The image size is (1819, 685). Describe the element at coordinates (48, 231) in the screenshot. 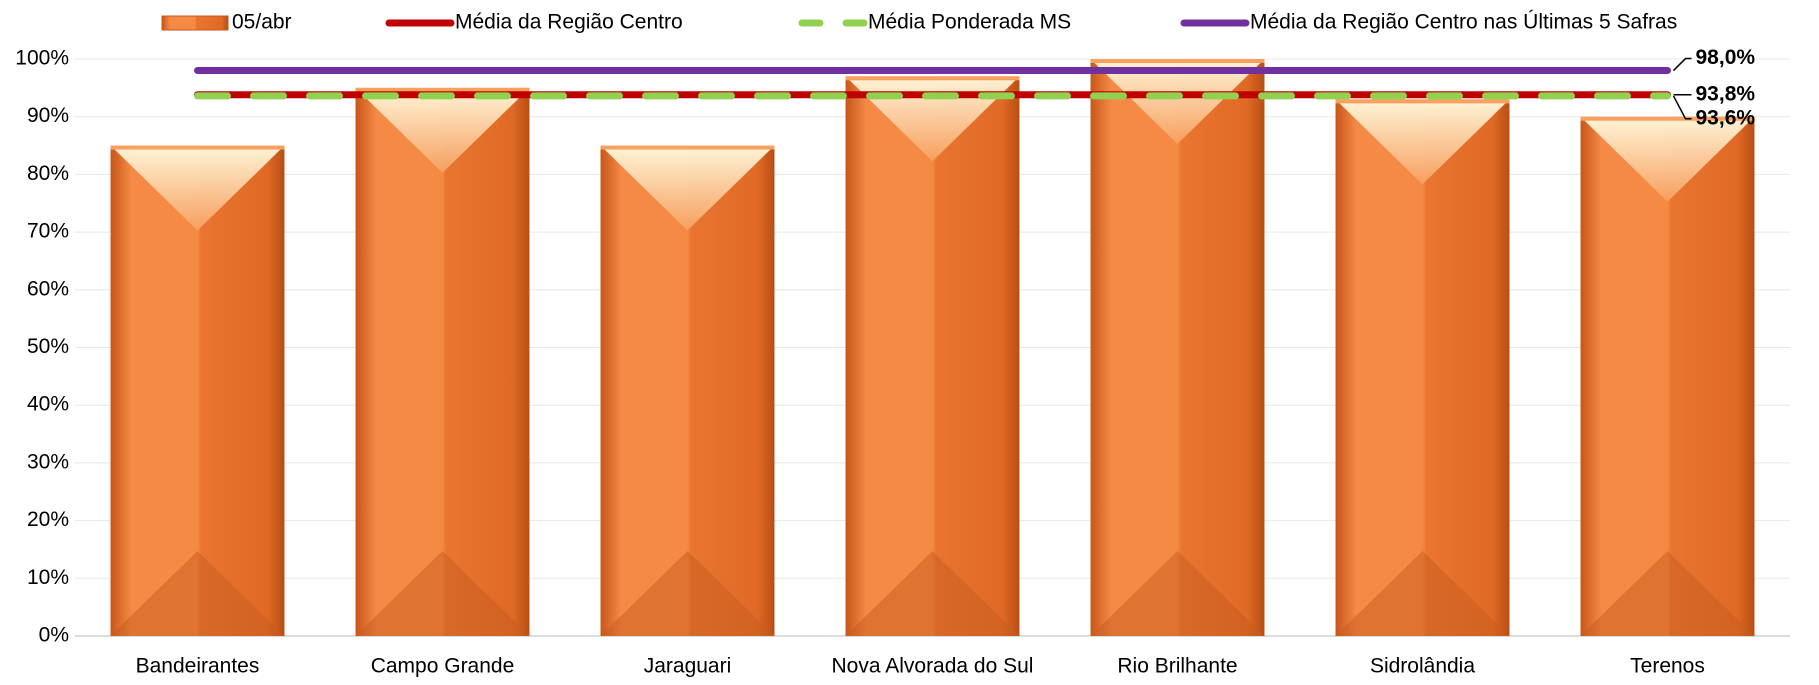

I see `y-tick-label: 70%` at that location.